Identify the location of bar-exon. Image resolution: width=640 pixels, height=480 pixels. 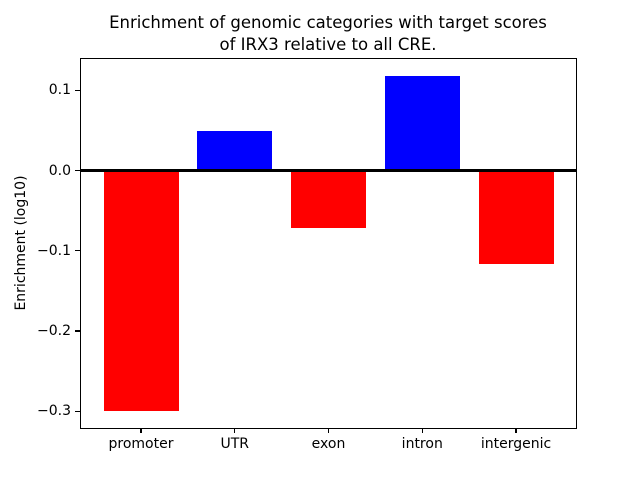
(328, 199).